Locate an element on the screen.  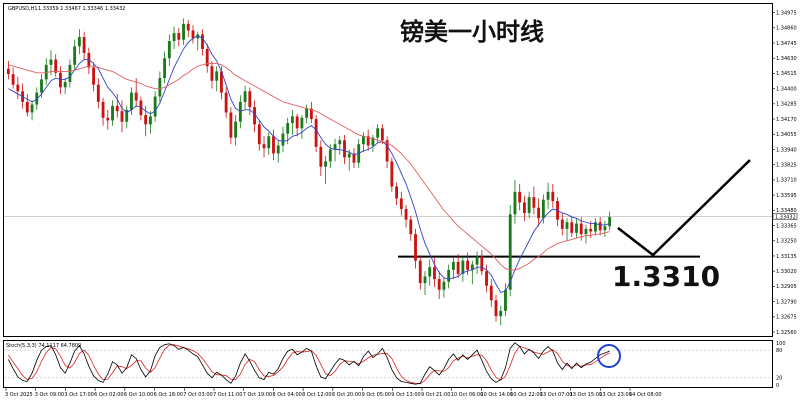
support-level-label: 1.3310 is located at coordinates (666, 276).